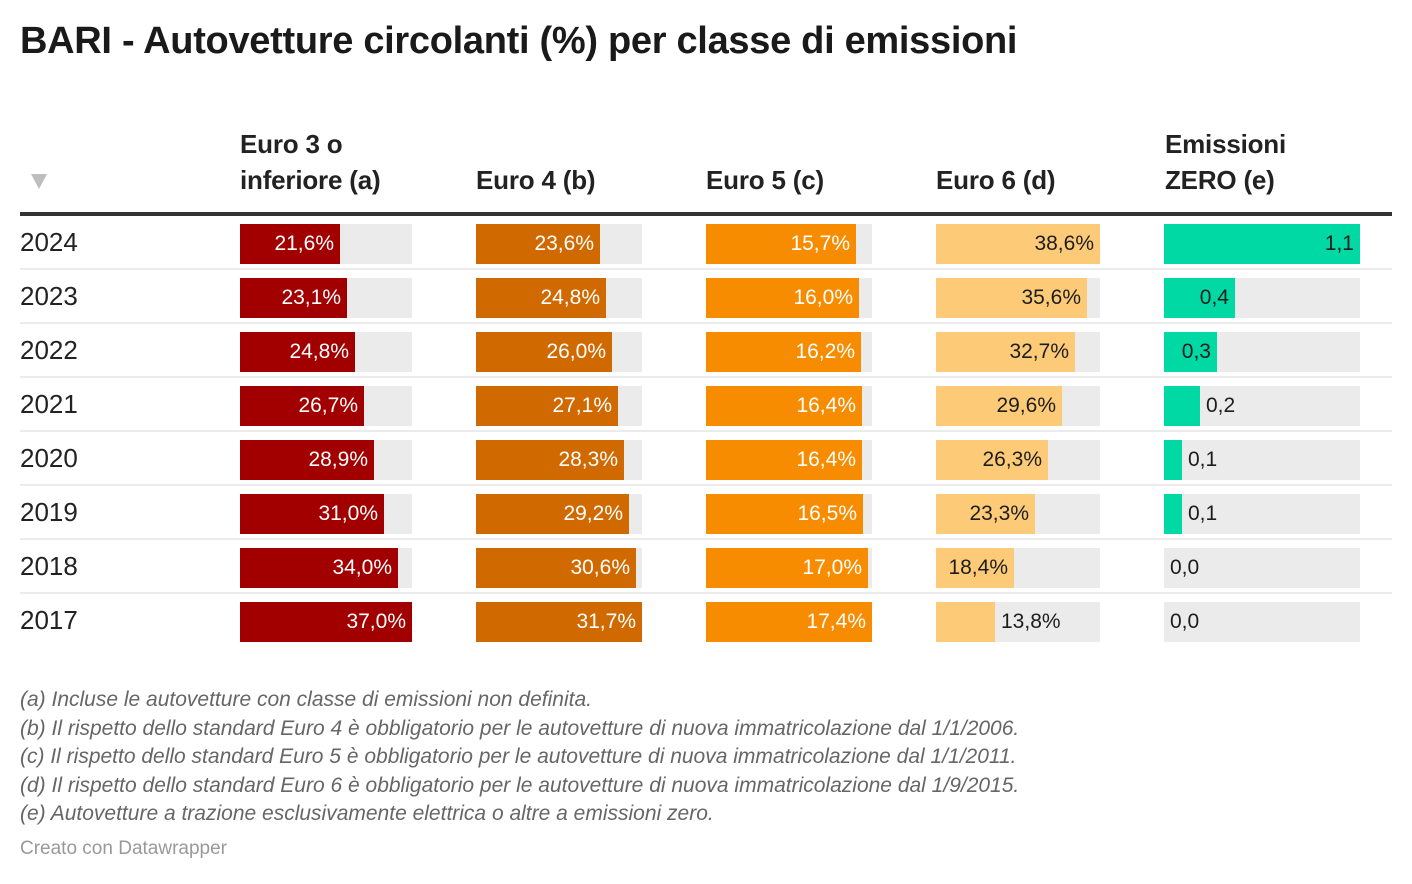 Image resolution: width=1412 pixels, height=884 pixels. Describe the element at coordinates (789, 244) in the screenshot. I see `bar-track-euro5: 15,7%` at that location.